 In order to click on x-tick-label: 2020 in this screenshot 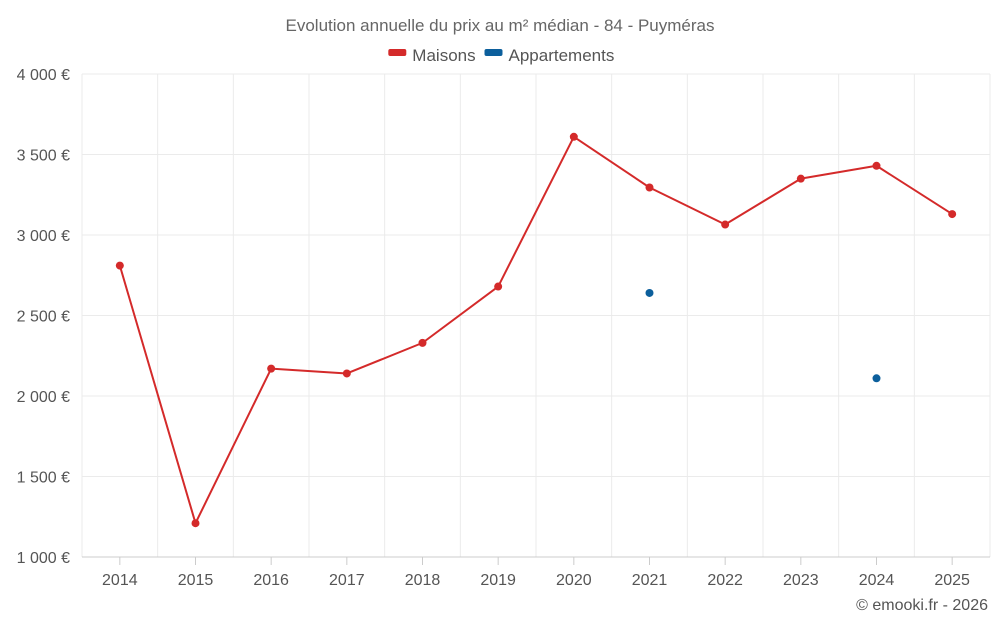, I will do `click(574, 580)`.